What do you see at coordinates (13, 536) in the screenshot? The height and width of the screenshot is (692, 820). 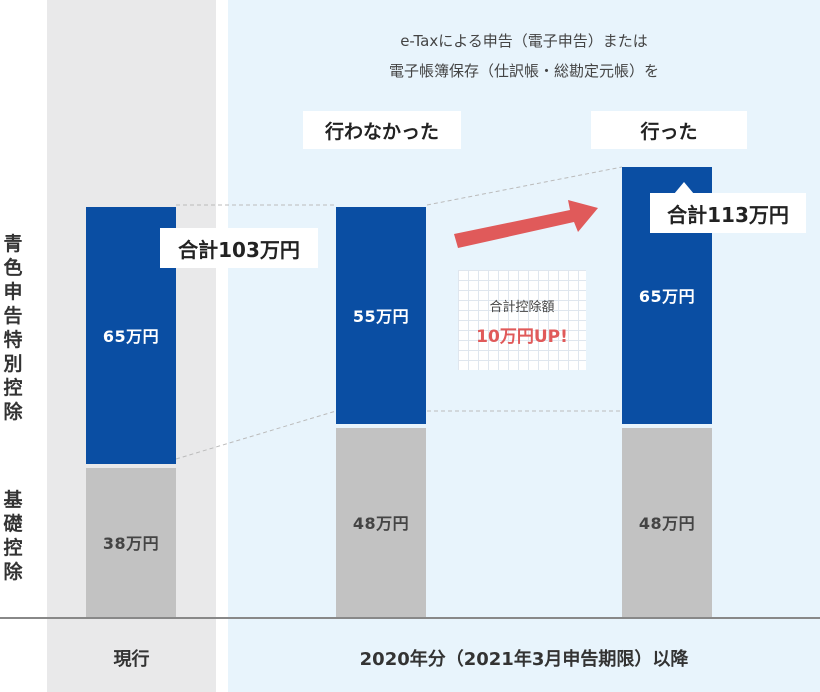 I see `row-label-basic: 基礎控除` at bounding box center [13, 536].